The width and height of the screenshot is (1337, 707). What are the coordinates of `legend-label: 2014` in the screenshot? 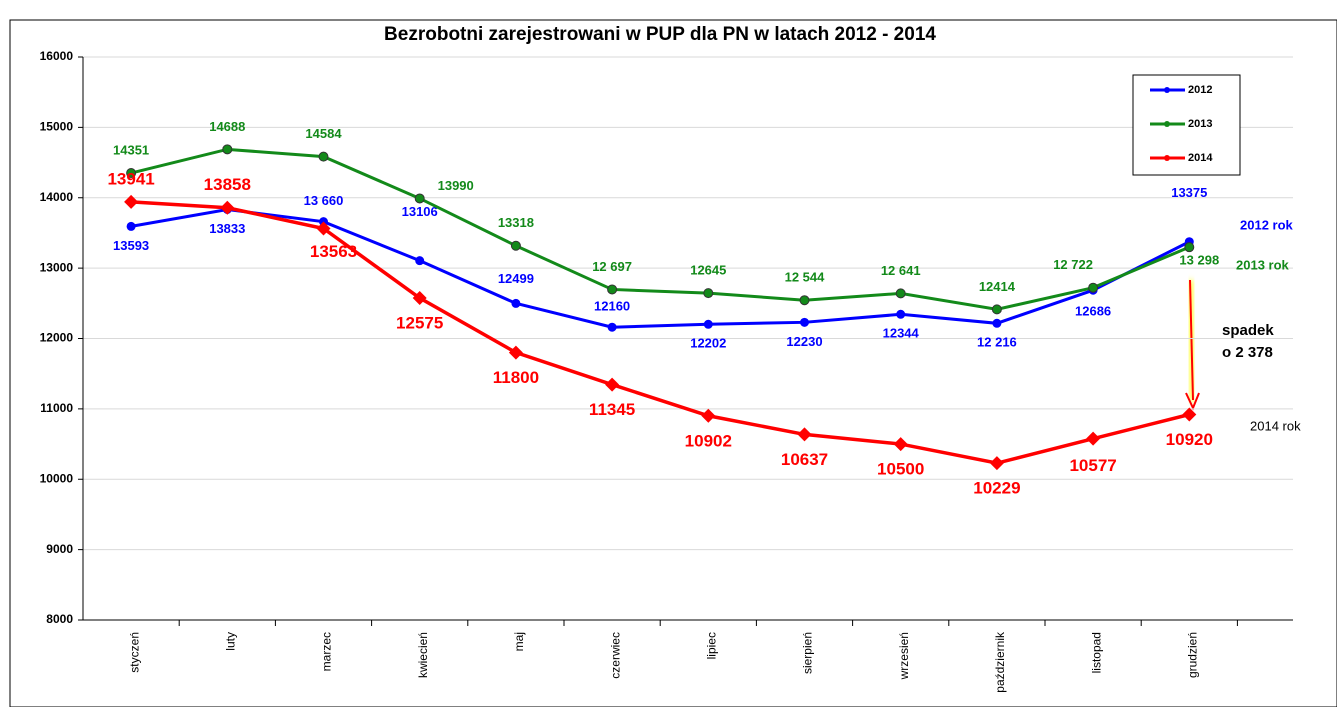 It's located at (1200, 158).